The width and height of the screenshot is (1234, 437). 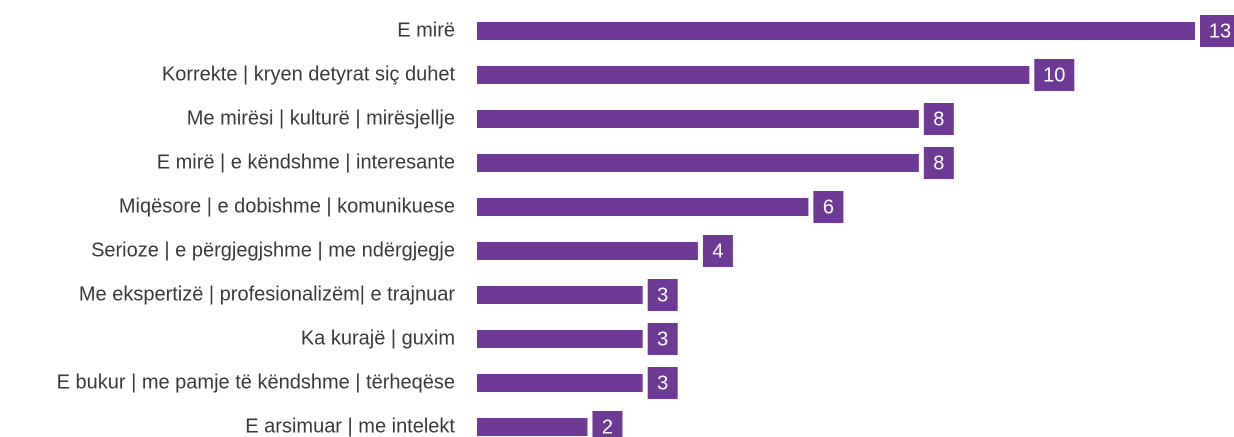 What do you see at coordinates (306, 162) in the screenshot?
I see `category-label: E mirë | e këndshme | interesante` at bounding box center [306, 162].